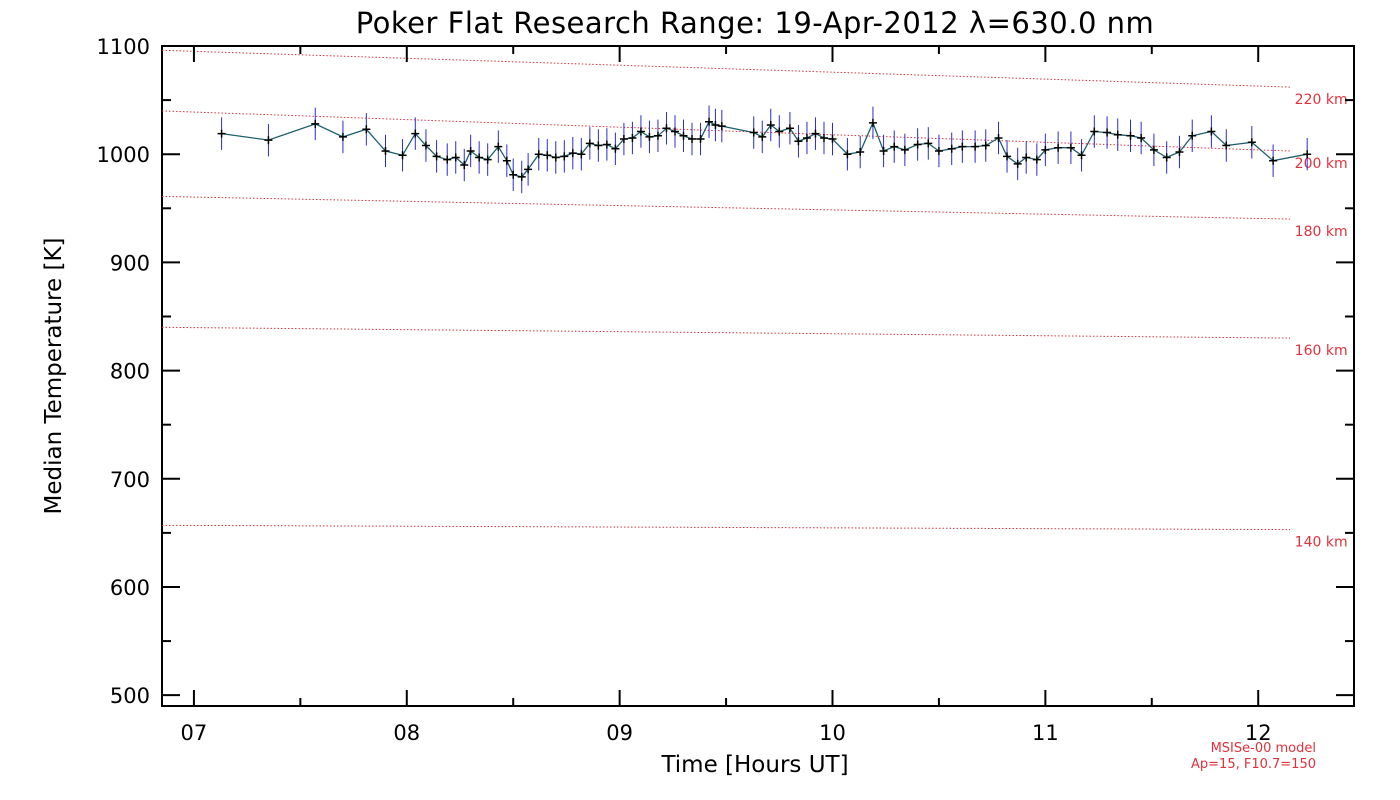 The width and height of the screenshot is (1400, 800). What do you see at coordinates (1321, 164) in the screenshot?
I see `altitude-label-1: 200 km` at bounding box center [1321, 164].